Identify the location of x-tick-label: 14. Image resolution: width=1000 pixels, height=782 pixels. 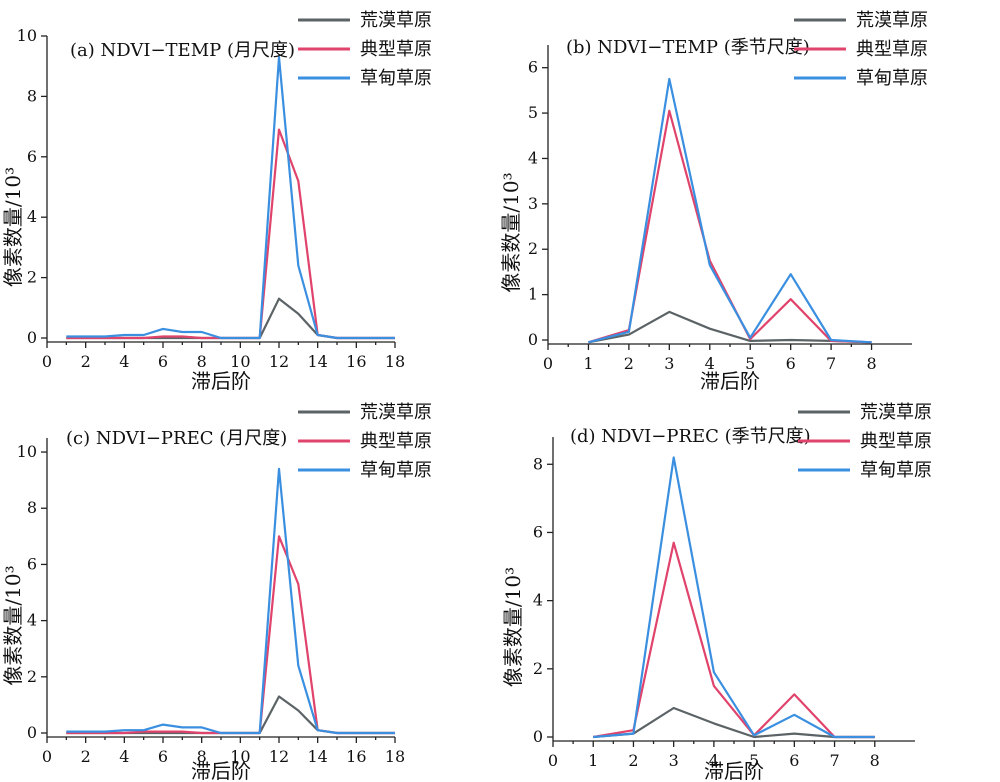
(317, 361).